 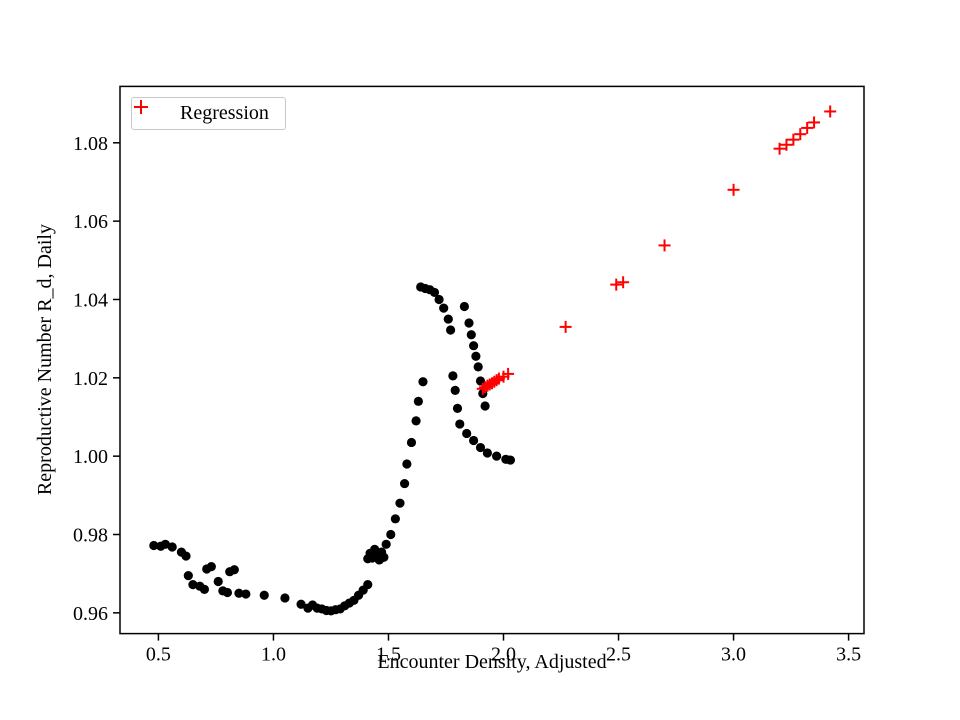 I want to click on y-tick-label: 1.08, so click(x=90, y=144).